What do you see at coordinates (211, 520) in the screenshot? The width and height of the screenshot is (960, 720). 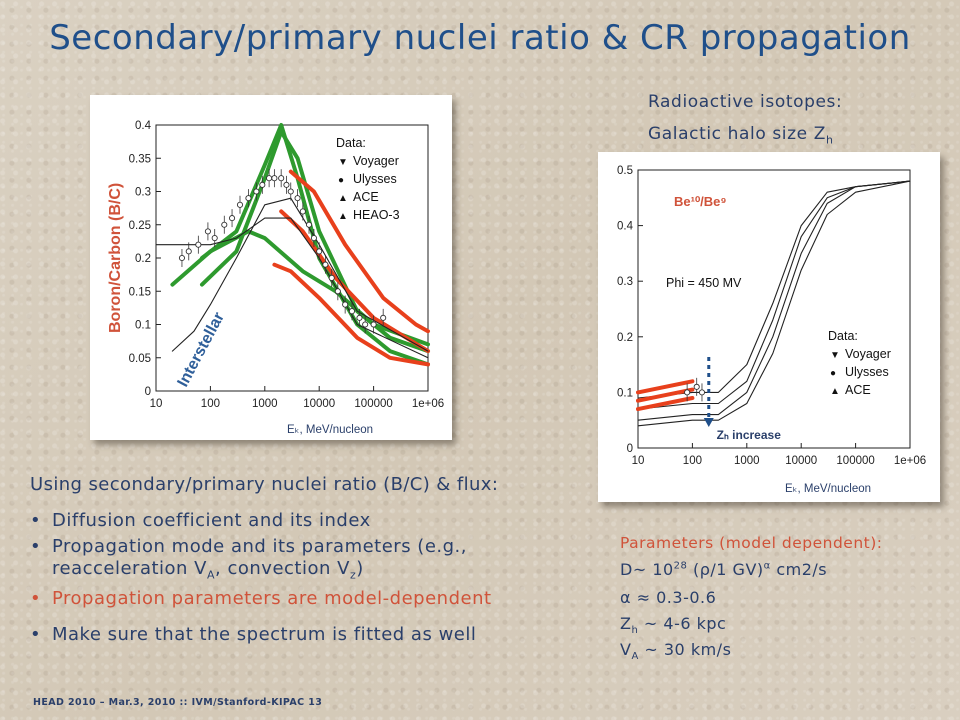 I see `bullet-text: Diffusion coefficient and its index` at bounding box center [211, 520].